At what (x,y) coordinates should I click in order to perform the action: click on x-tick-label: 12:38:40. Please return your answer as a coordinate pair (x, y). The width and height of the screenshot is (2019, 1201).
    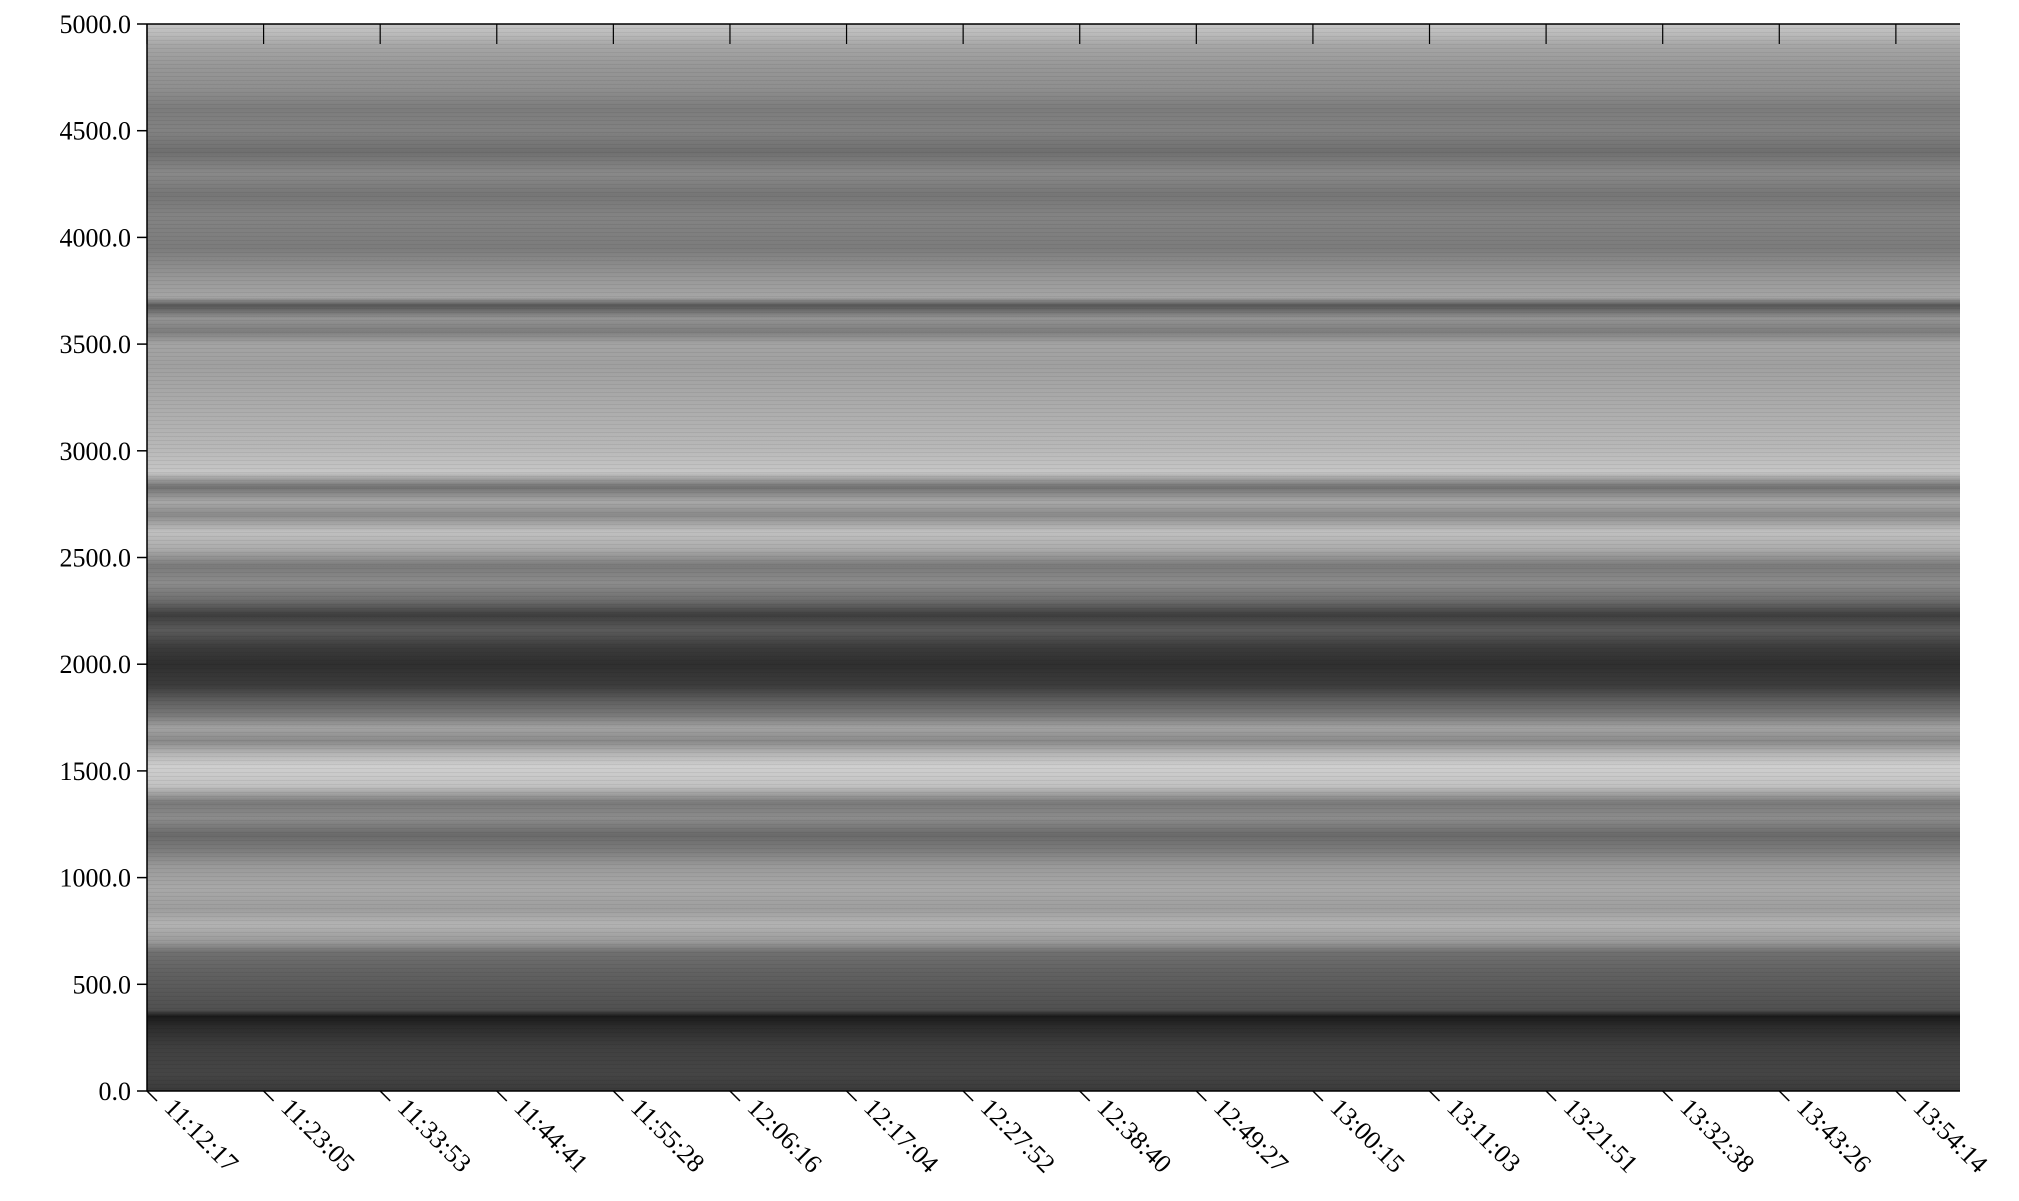
    Looking at the image, I should click on (1134, 1136).